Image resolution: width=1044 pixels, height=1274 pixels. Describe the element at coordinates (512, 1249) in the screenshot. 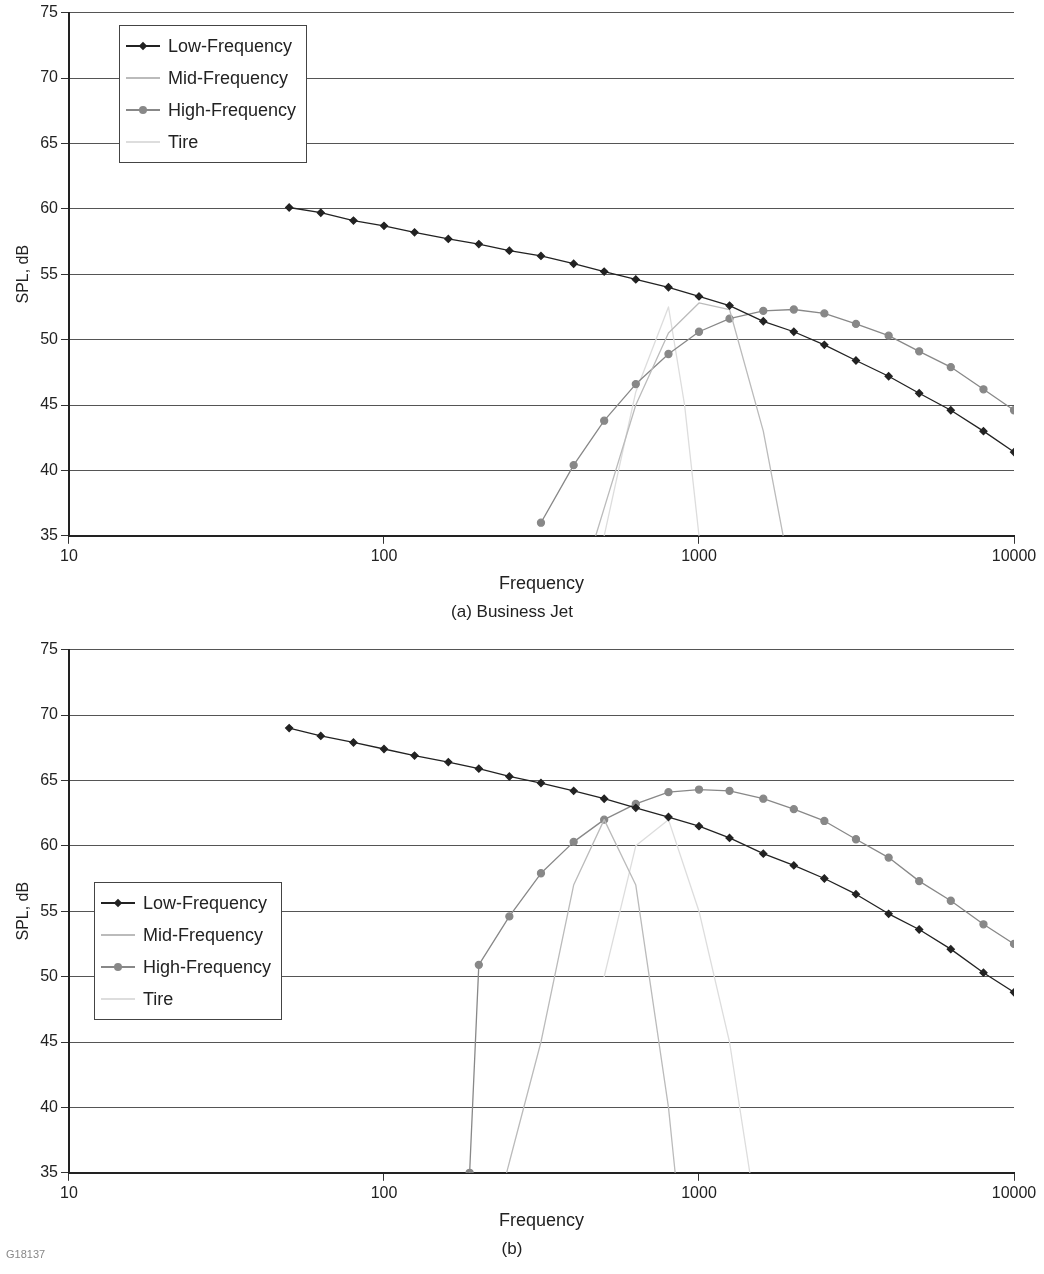

I see `text: (b)` at that location.